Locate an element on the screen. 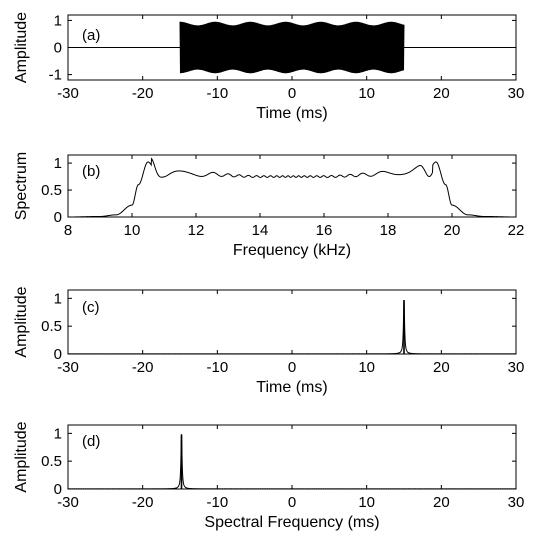 The height and width of the screenshot is (550, 535). panel-d-ytick-label: 0 is located at coordinates (58, 489).